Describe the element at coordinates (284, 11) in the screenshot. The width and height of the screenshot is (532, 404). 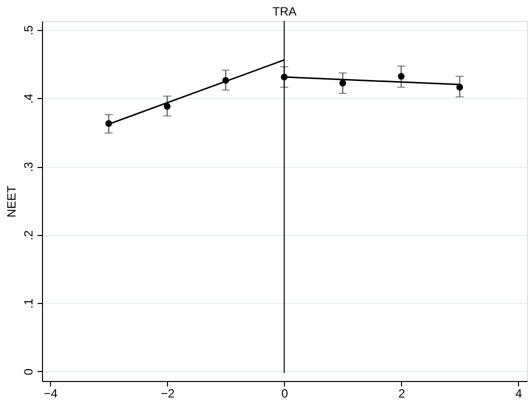
I see `chart-title: TRA` at that location.